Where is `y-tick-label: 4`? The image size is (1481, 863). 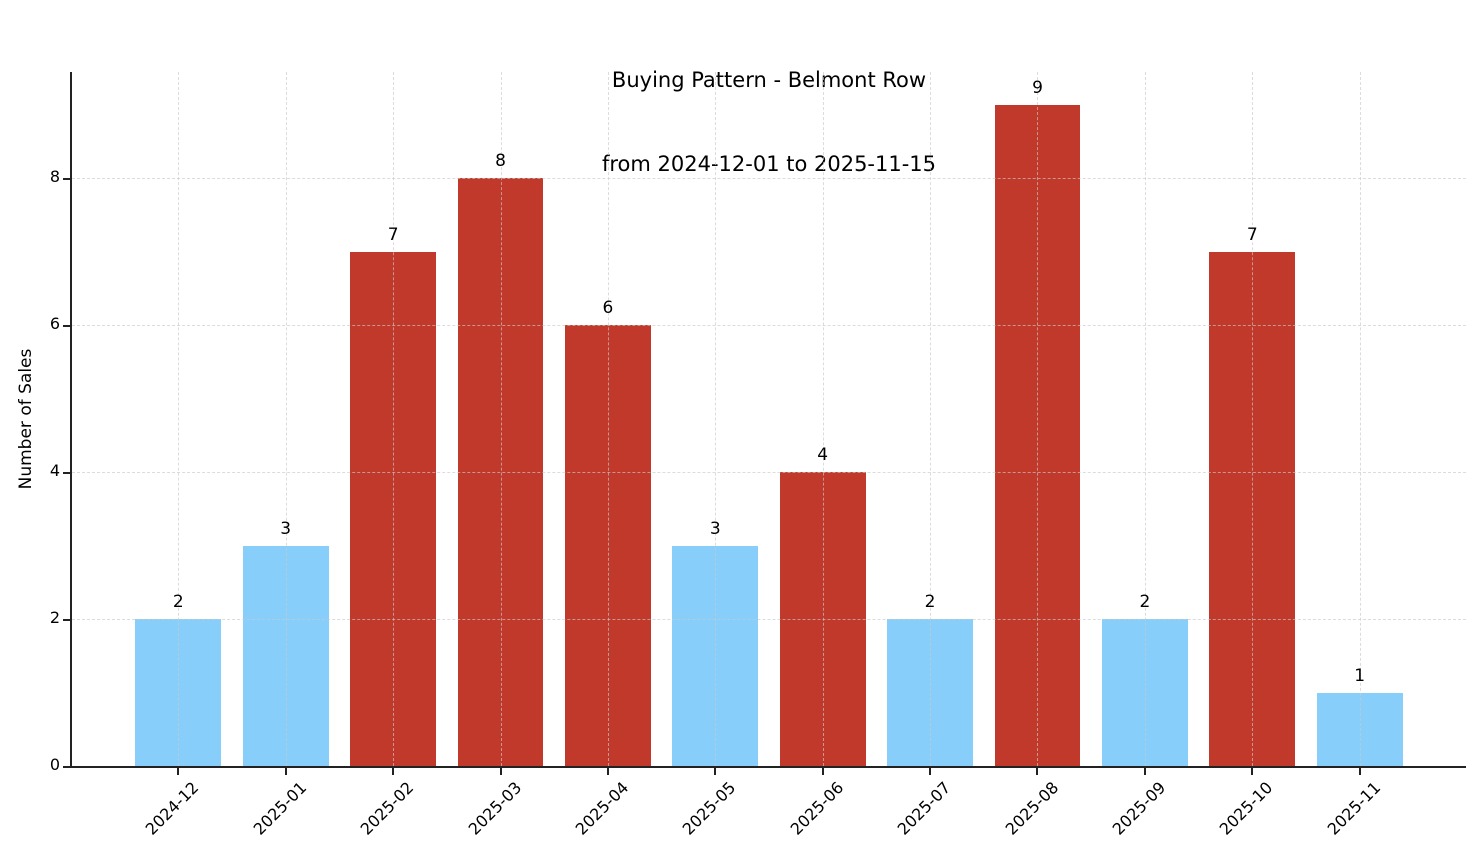 y-tick-label: 4 is located at coordinates (54, 471).